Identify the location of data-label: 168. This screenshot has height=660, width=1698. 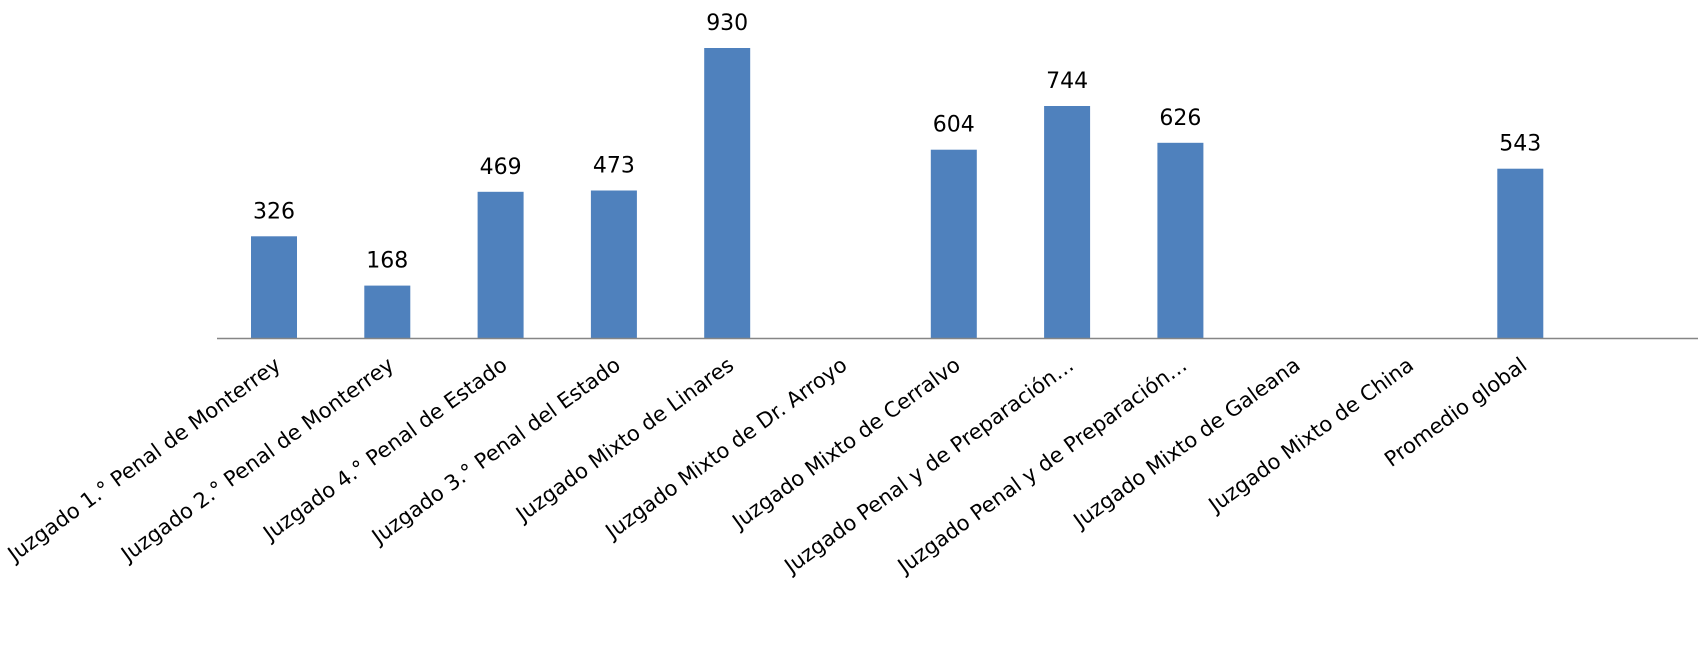
(387, 261).